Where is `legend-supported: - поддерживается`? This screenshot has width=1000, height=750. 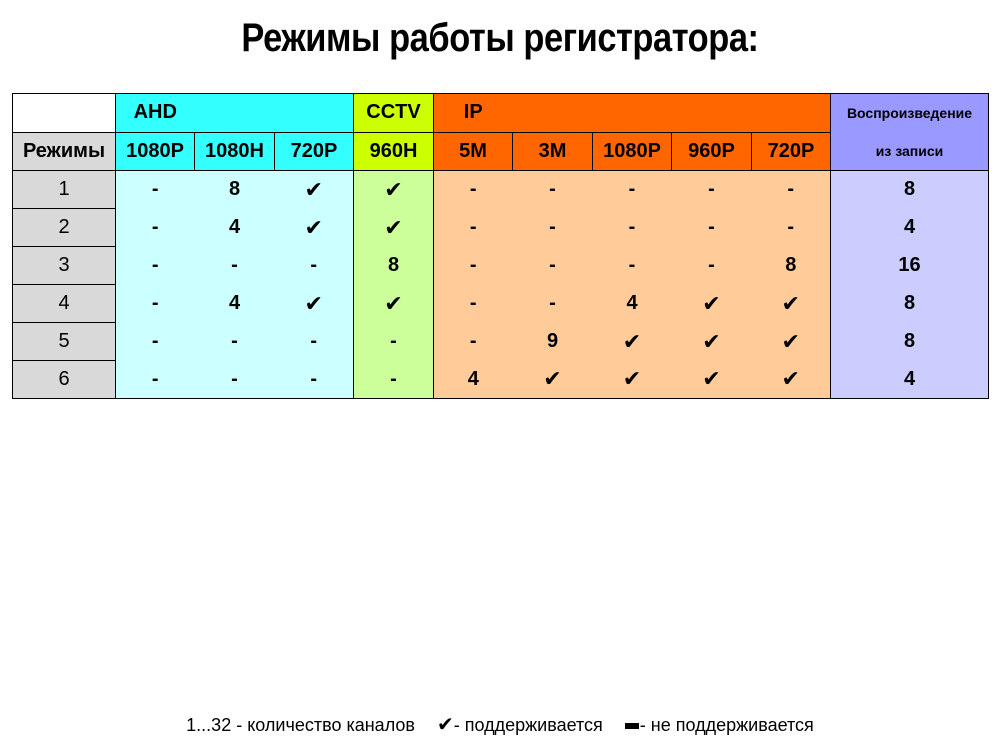 legend-supported: - поддерживается is located at coordinates (528, 725).